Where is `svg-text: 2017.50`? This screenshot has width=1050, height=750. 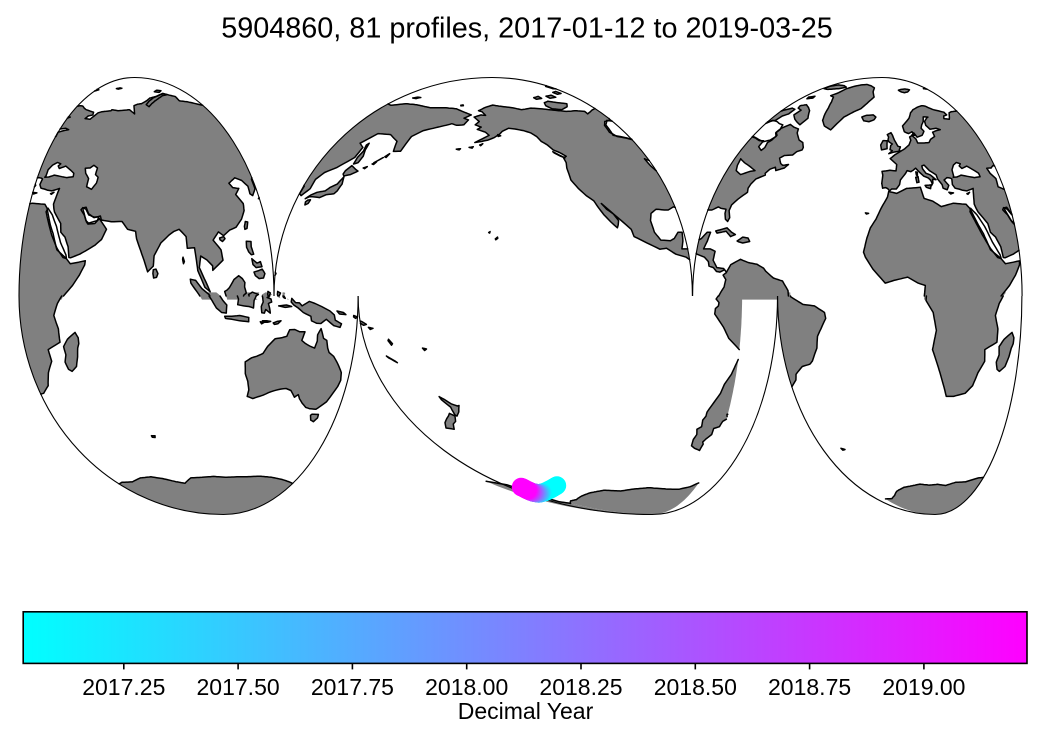
svg-text: 2017.50 is located at coordinates (238, 687).